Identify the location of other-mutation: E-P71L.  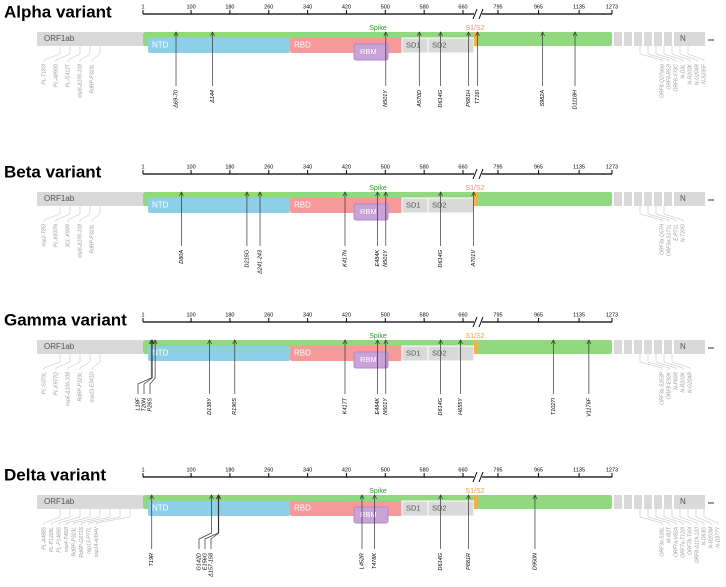
(676, 232).